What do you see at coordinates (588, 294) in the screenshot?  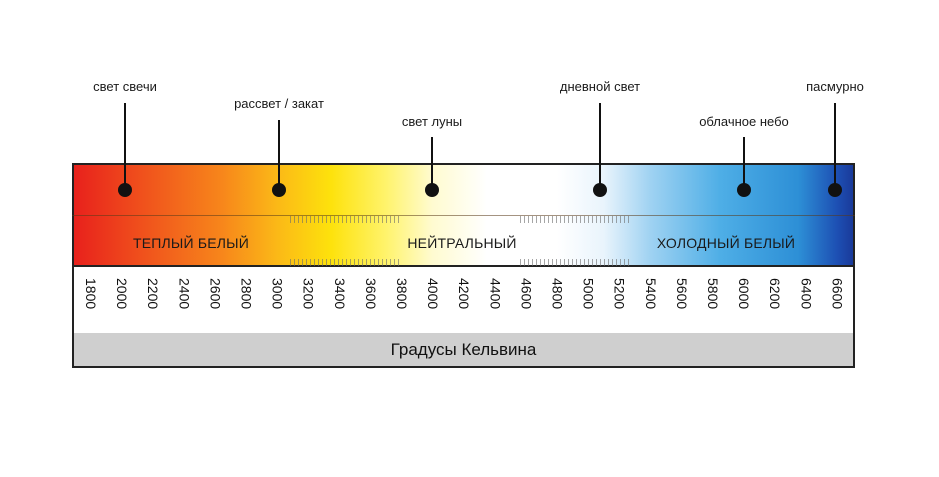 I see `tick-label: 5000` at bounding box center [588, 294].